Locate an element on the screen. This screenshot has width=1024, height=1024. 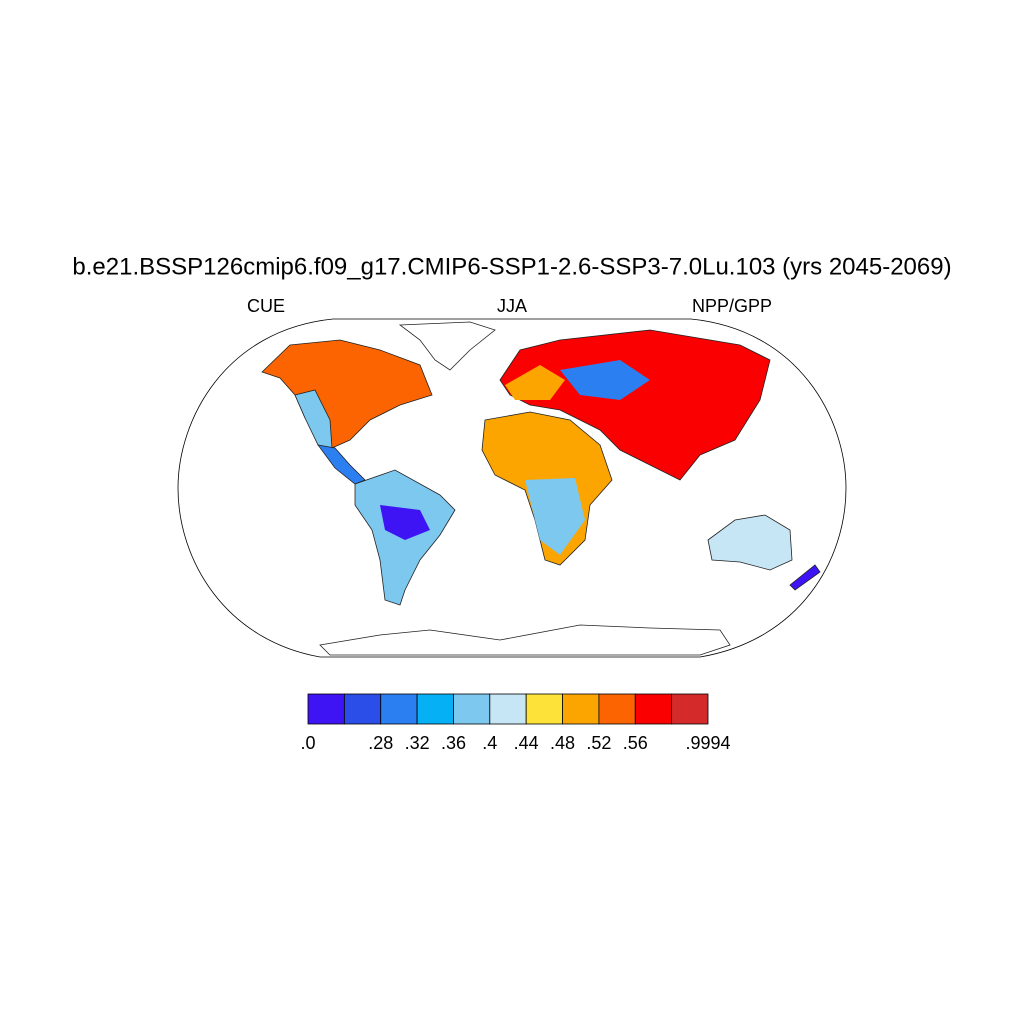
europe is located at coordinates (535, 382).